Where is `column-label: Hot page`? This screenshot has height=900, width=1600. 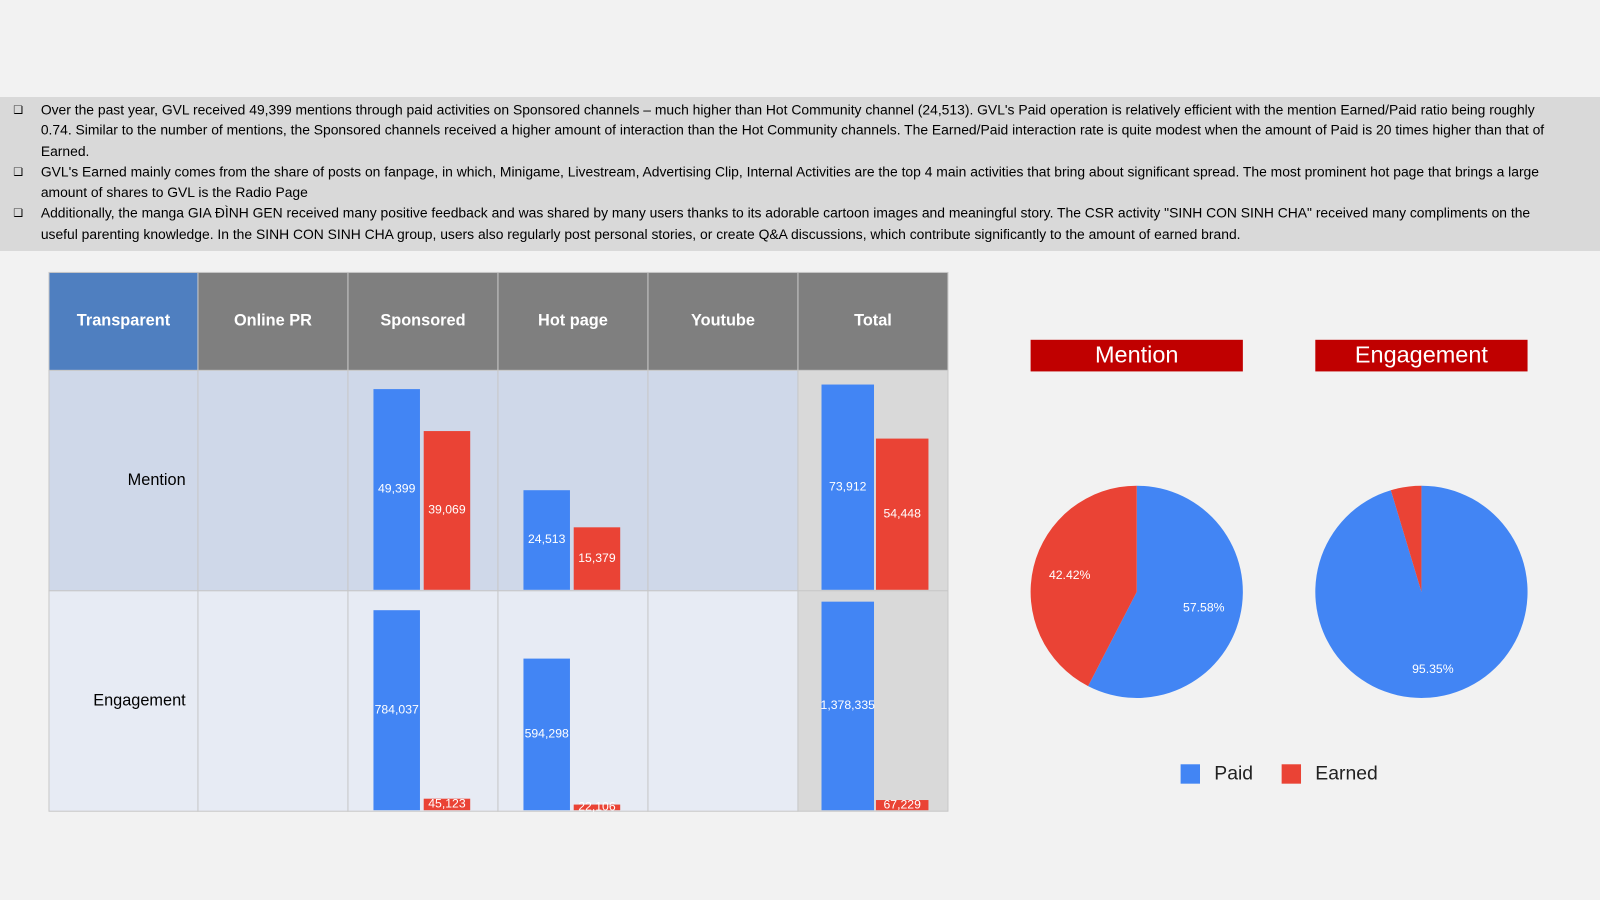 column-label: Hot page is located at coordinates (573, 321).